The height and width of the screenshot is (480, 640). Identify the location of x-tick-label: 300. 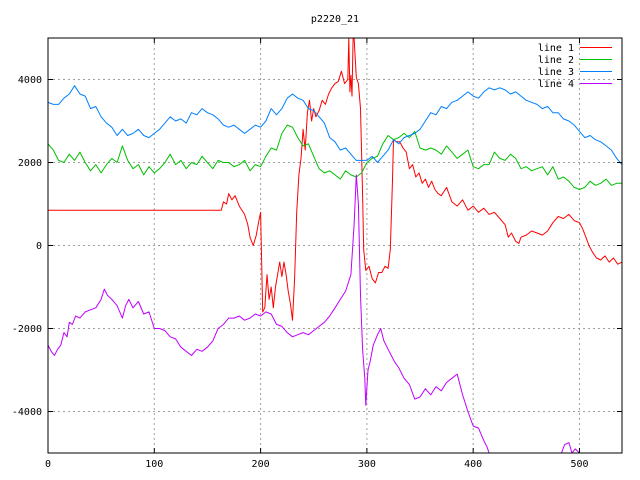
(367, 464).